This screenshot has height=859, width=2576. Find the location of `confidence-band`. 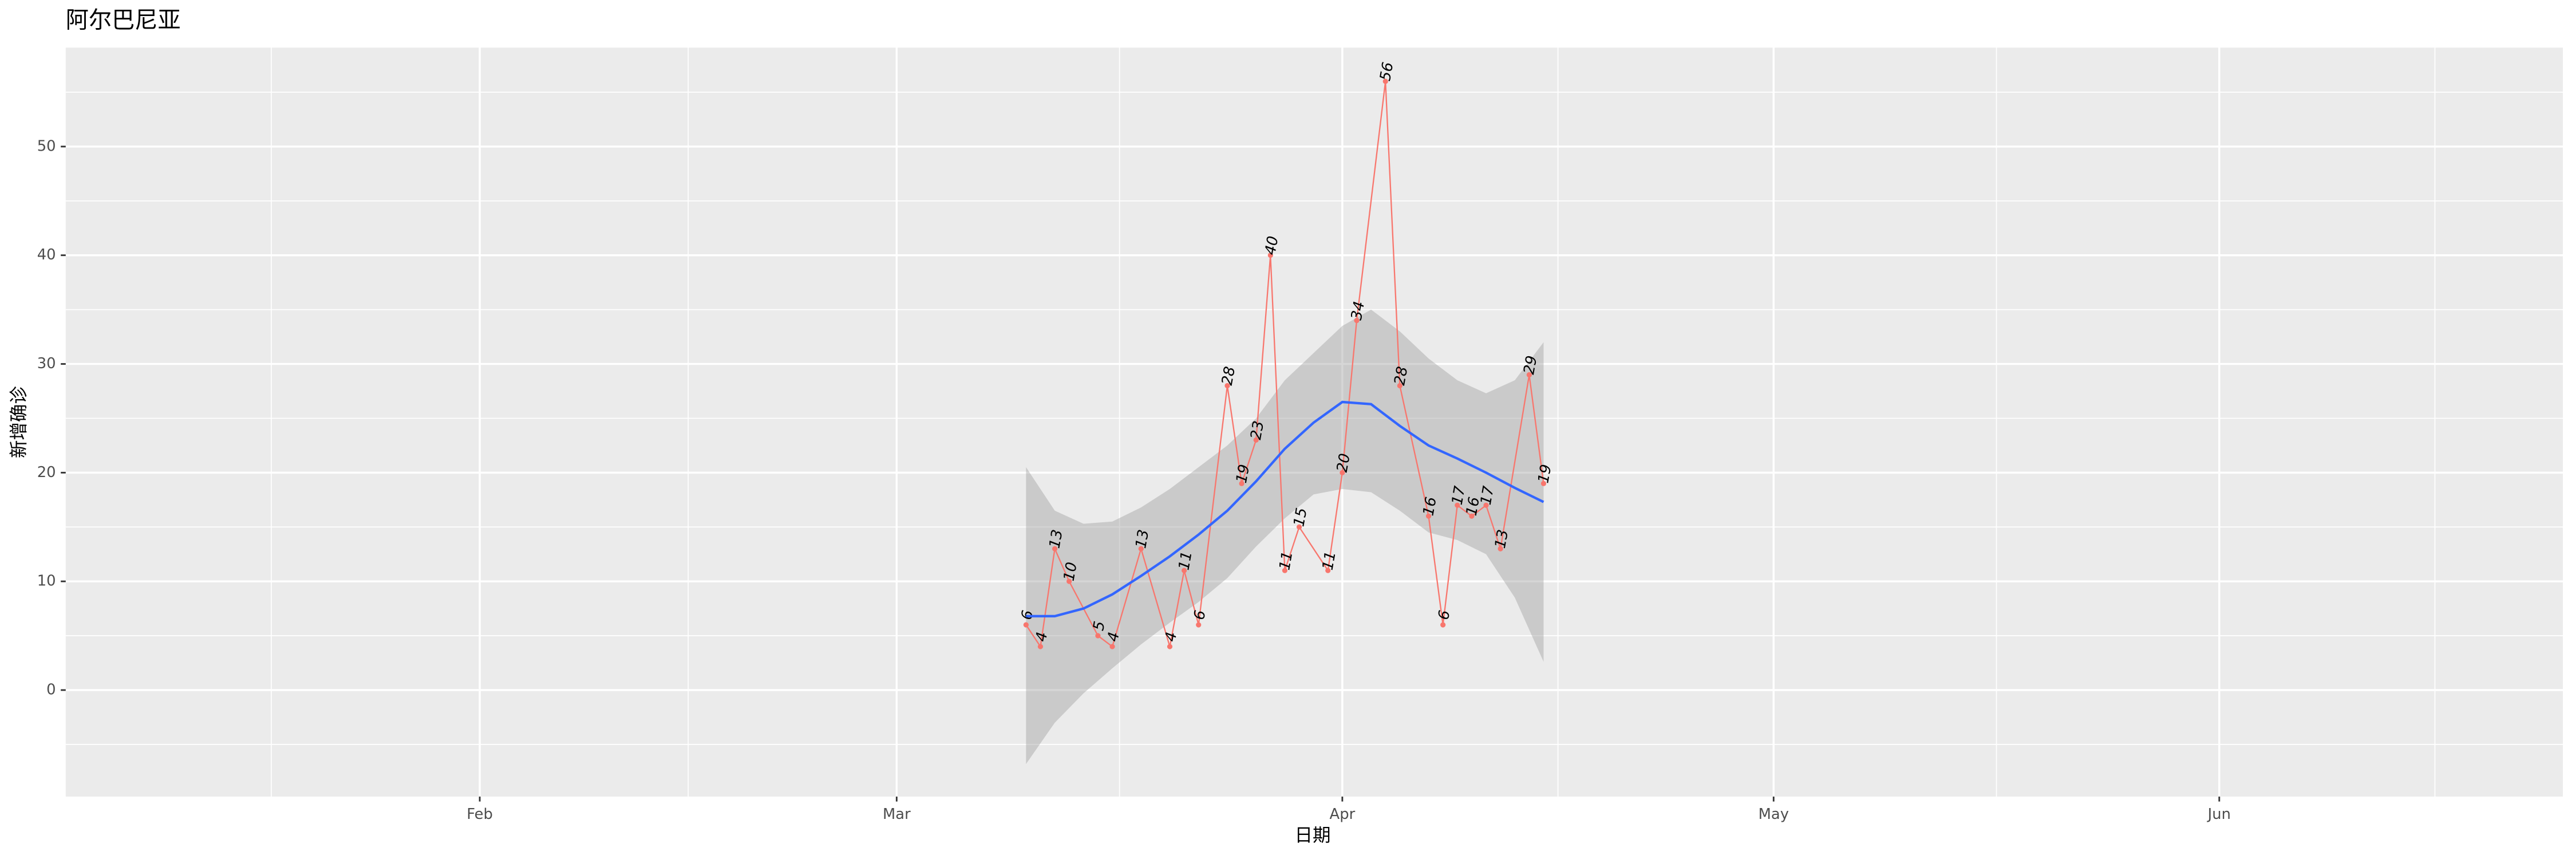

confidence-band is located at coordinates (1285, 537).